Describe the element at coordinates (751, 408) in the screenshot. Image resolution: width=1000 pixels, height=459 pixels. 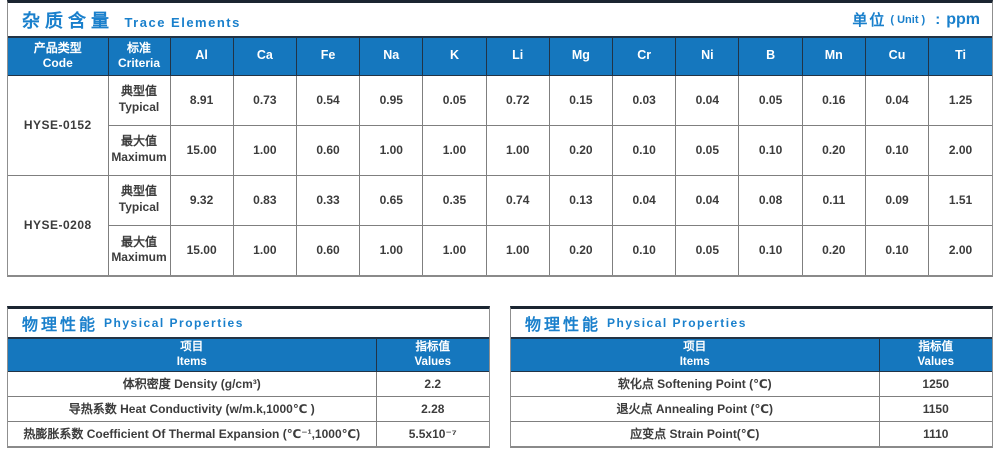
I see `property-row: 退火点 Annealing Point (℃) 1150` at that location.